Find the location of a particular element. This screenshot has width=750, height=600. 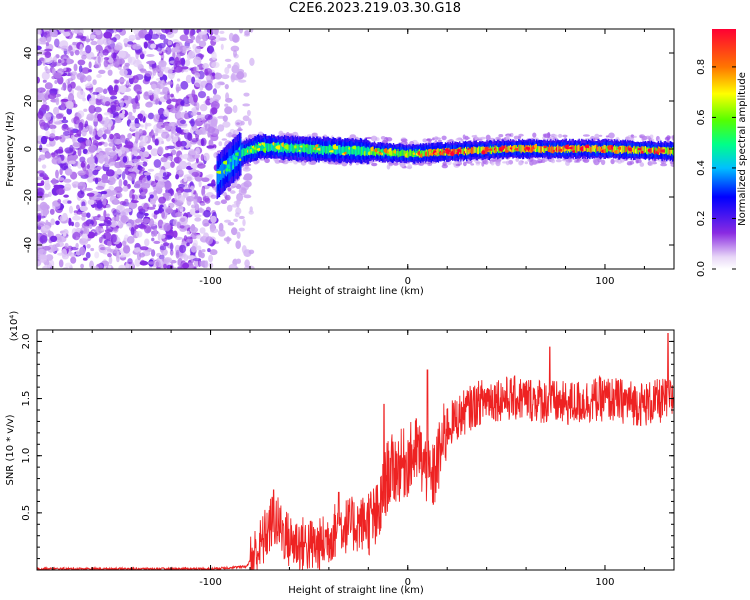

heatmap-x-label: Height of straight line (km) is located at coordinates (356, 291).